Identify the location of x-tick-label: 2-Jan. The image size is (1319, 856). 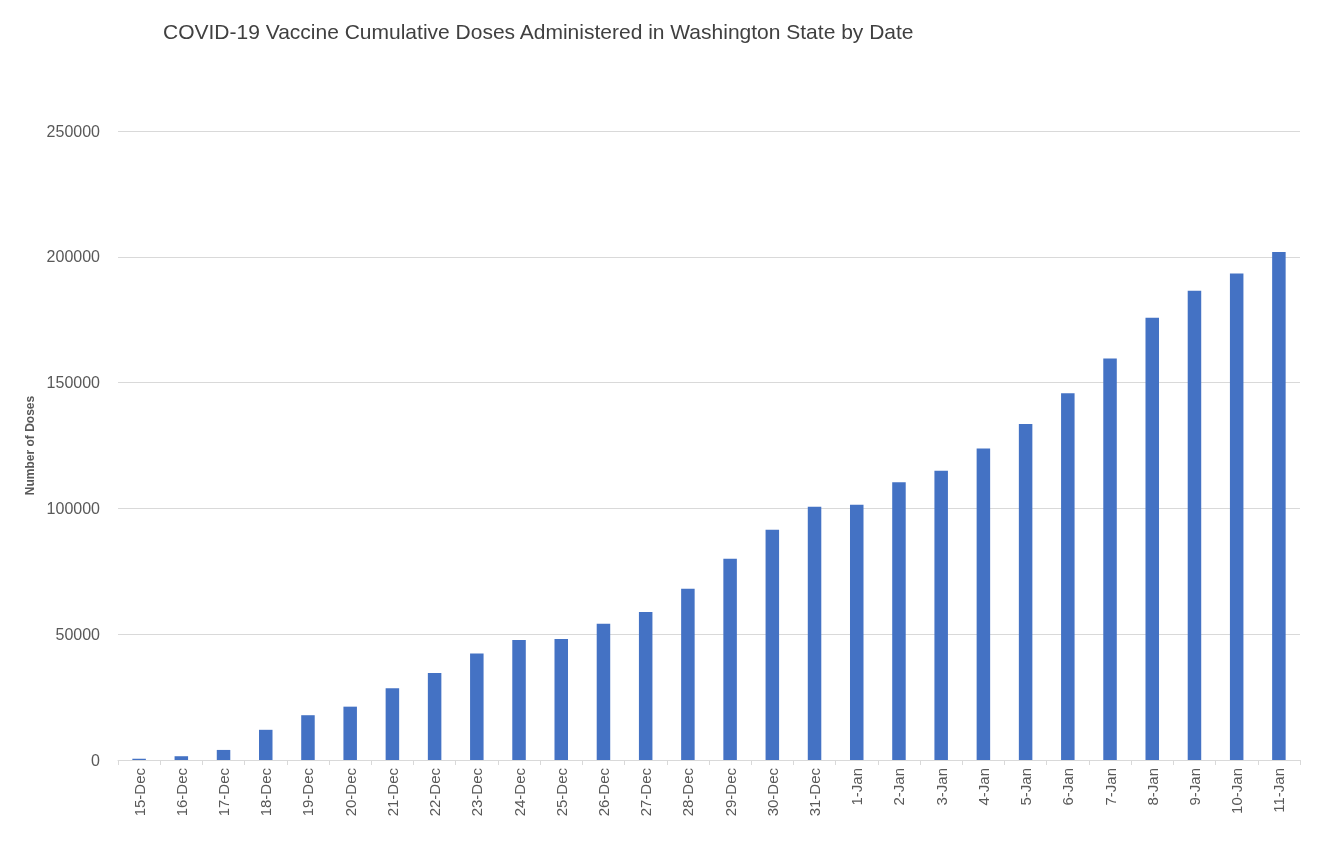
(899, 787).